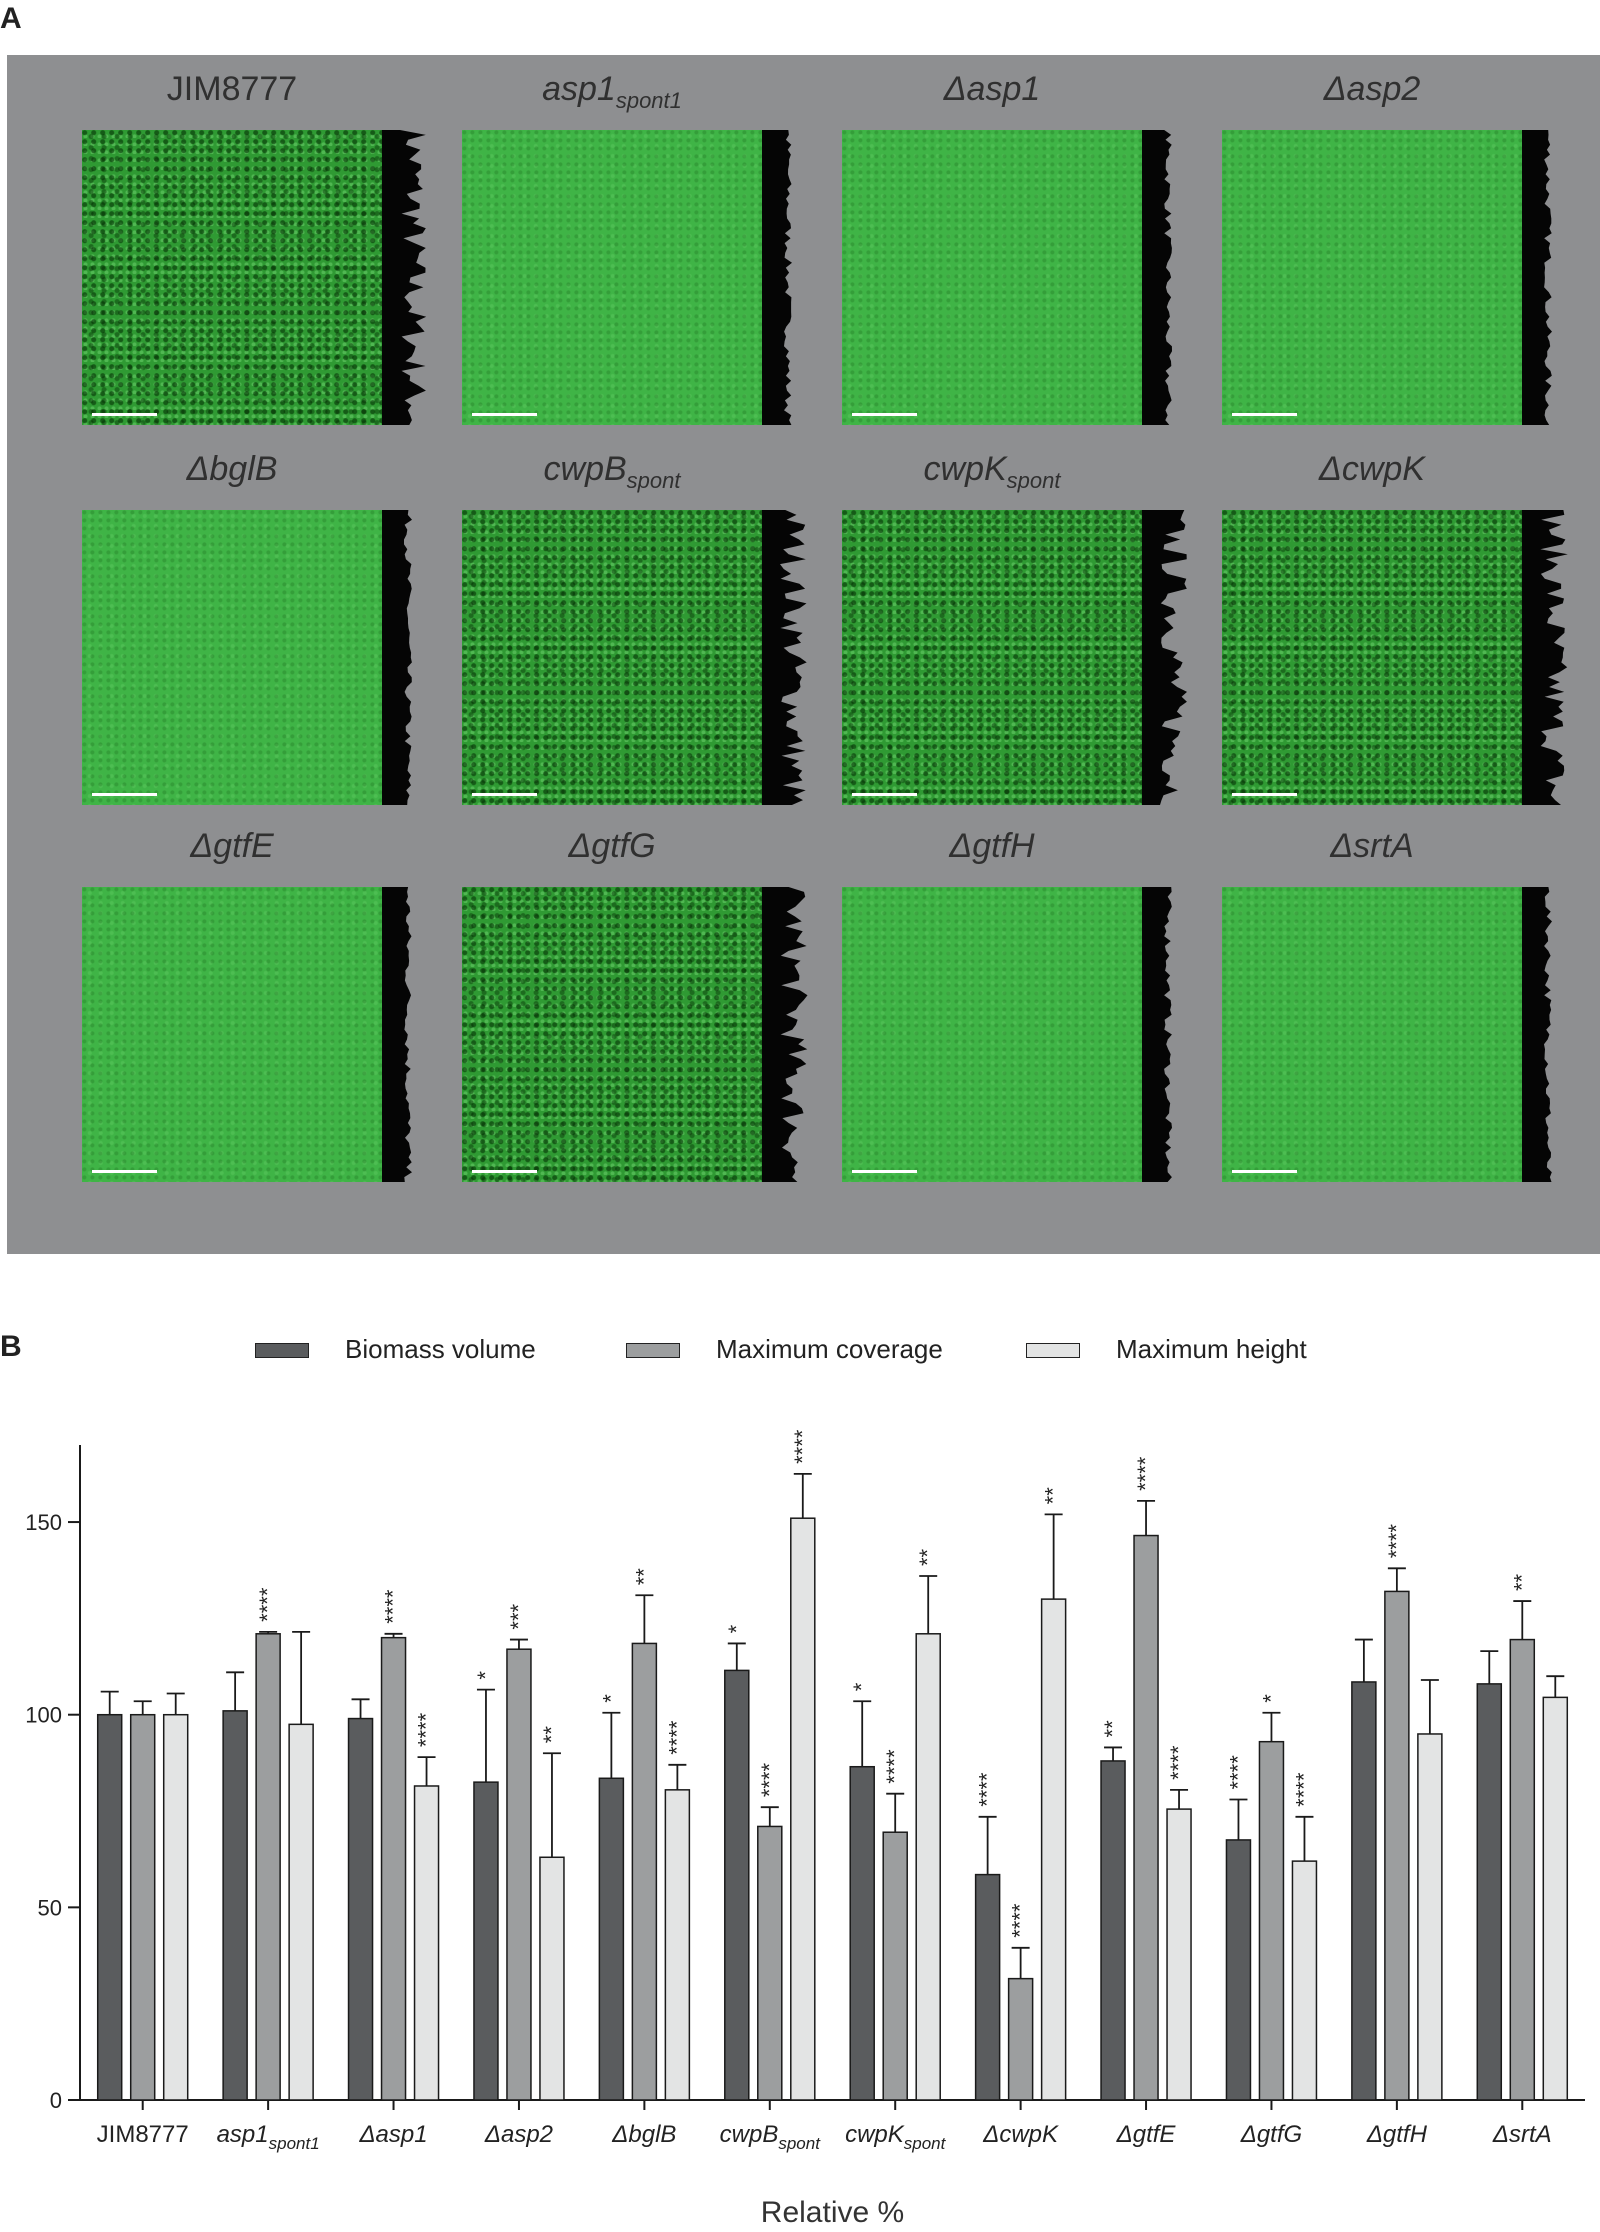 The width and height of the screenshot is (1600, 2232). I want to click on biofilm-image-tile: ΔgtfG, so click(637, 1009).